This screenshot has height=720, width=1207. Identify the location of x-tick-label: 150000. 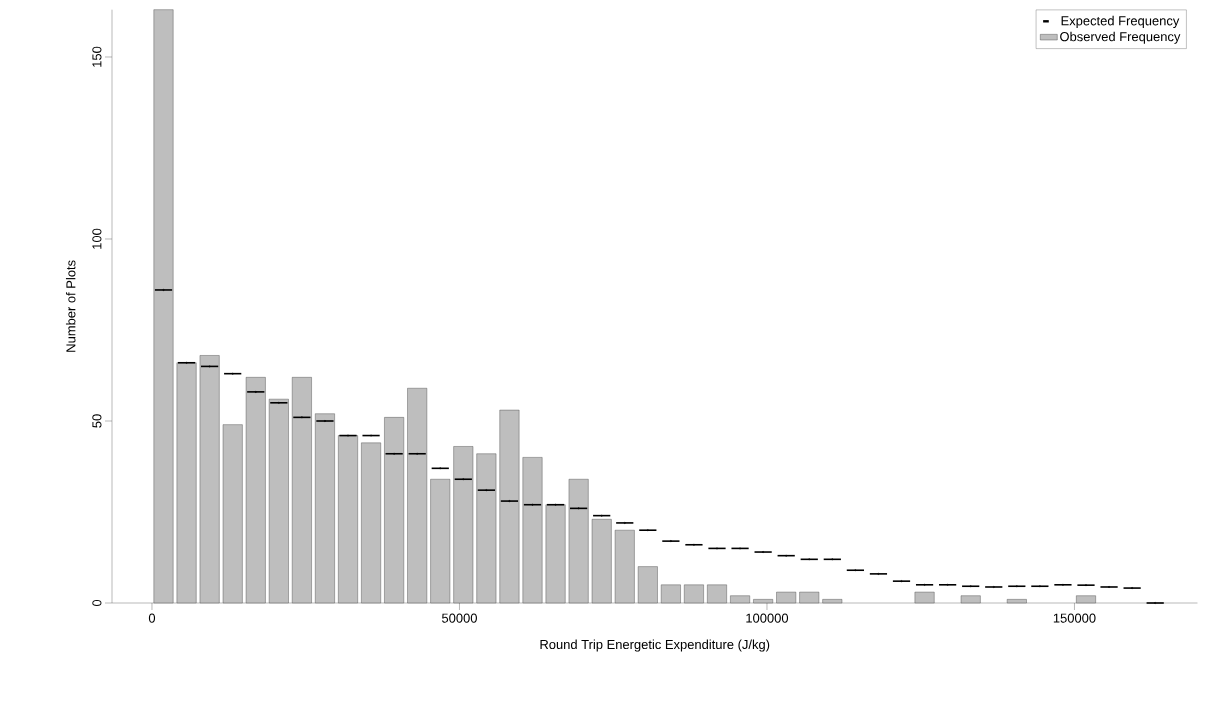
(1074, 618).